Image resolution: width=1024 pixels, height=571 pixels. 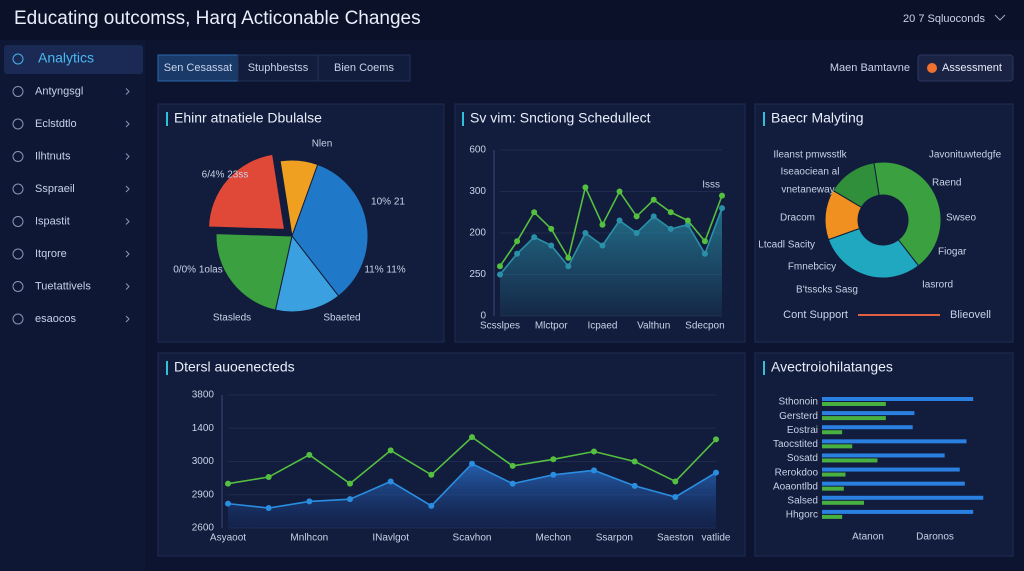 I want to click on nav-item: Ispastit, so click(x=52, y=221).